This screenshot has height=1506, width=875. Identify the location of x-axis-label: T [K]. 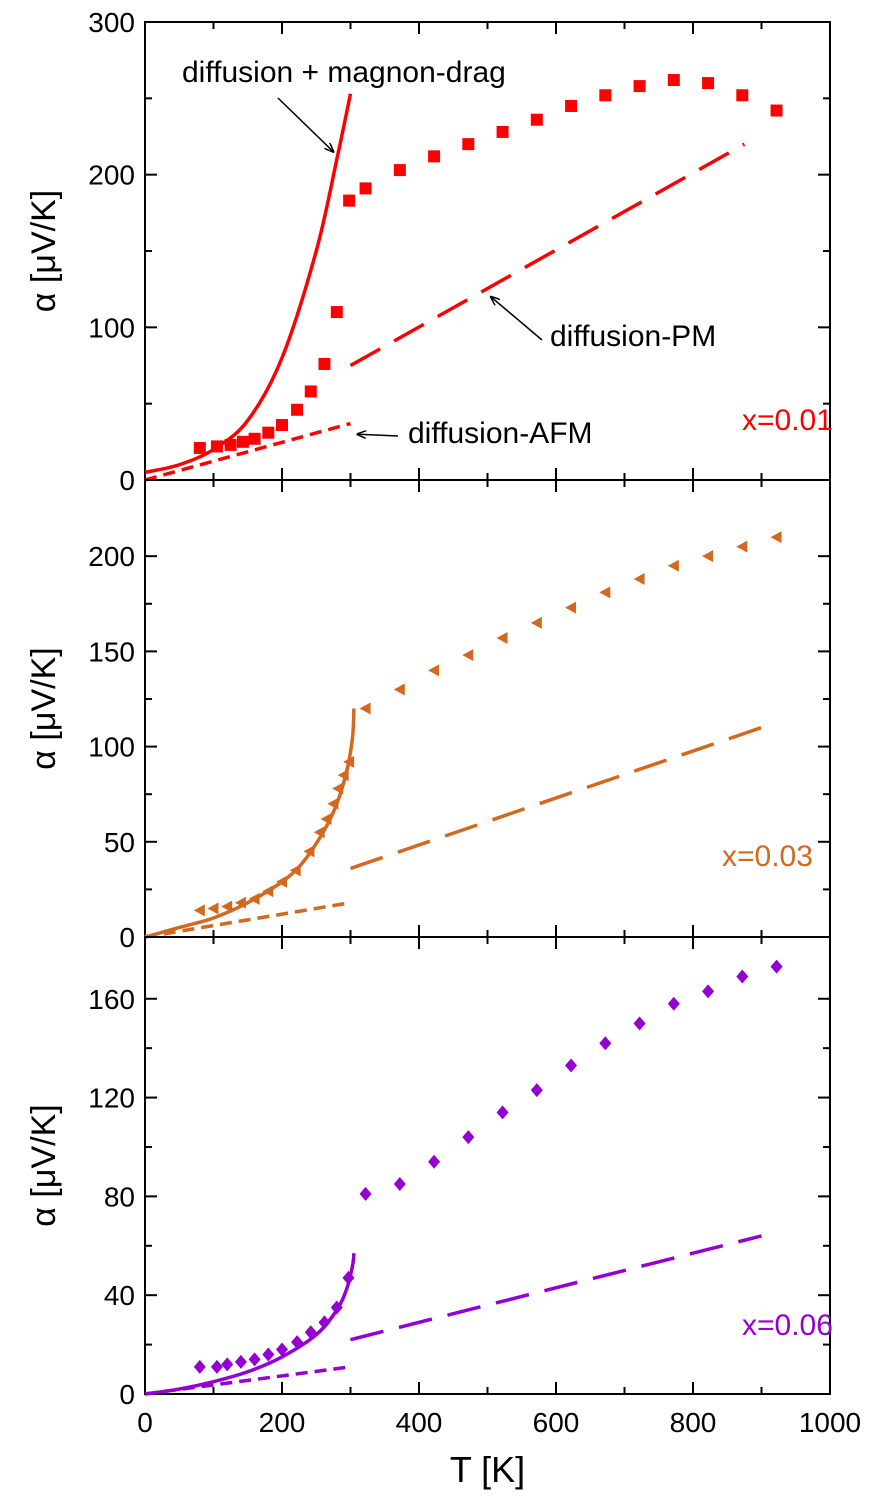
(487, 1469).